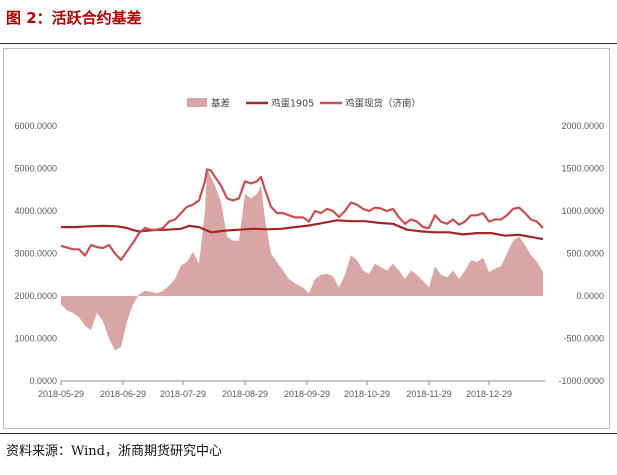 The height and width of the screenshot is (475, 617). Describe the element at coordinates (220, 104) in the screenshot. I see `legend-label: 基差` at that location.